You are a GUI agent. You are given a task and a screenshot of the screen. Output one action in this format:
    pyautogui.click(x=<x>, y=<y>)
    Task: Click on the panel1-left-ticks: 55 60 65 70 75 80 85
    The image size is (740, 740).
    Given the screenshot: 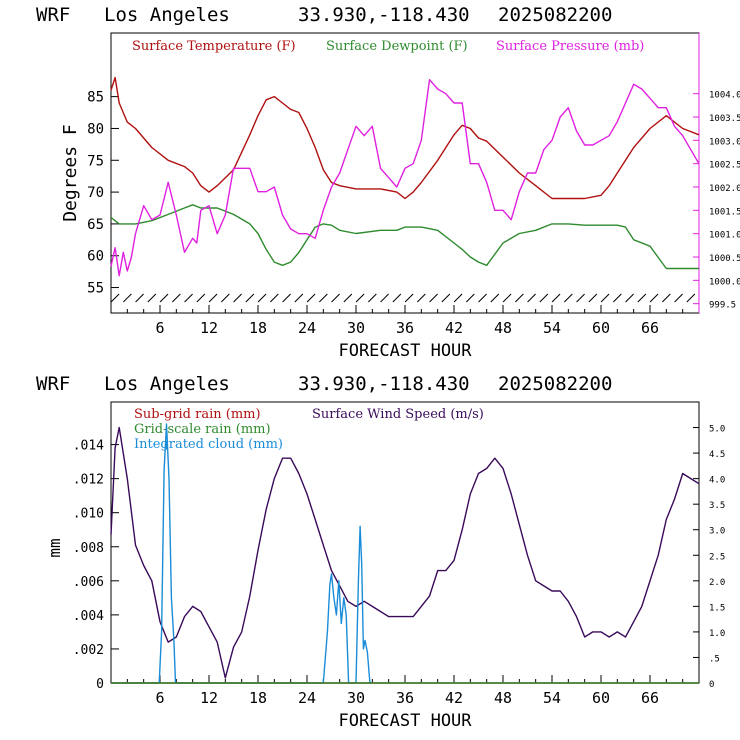 What is the action you would take?
    pyautogui.click(x=103, y=193)
    